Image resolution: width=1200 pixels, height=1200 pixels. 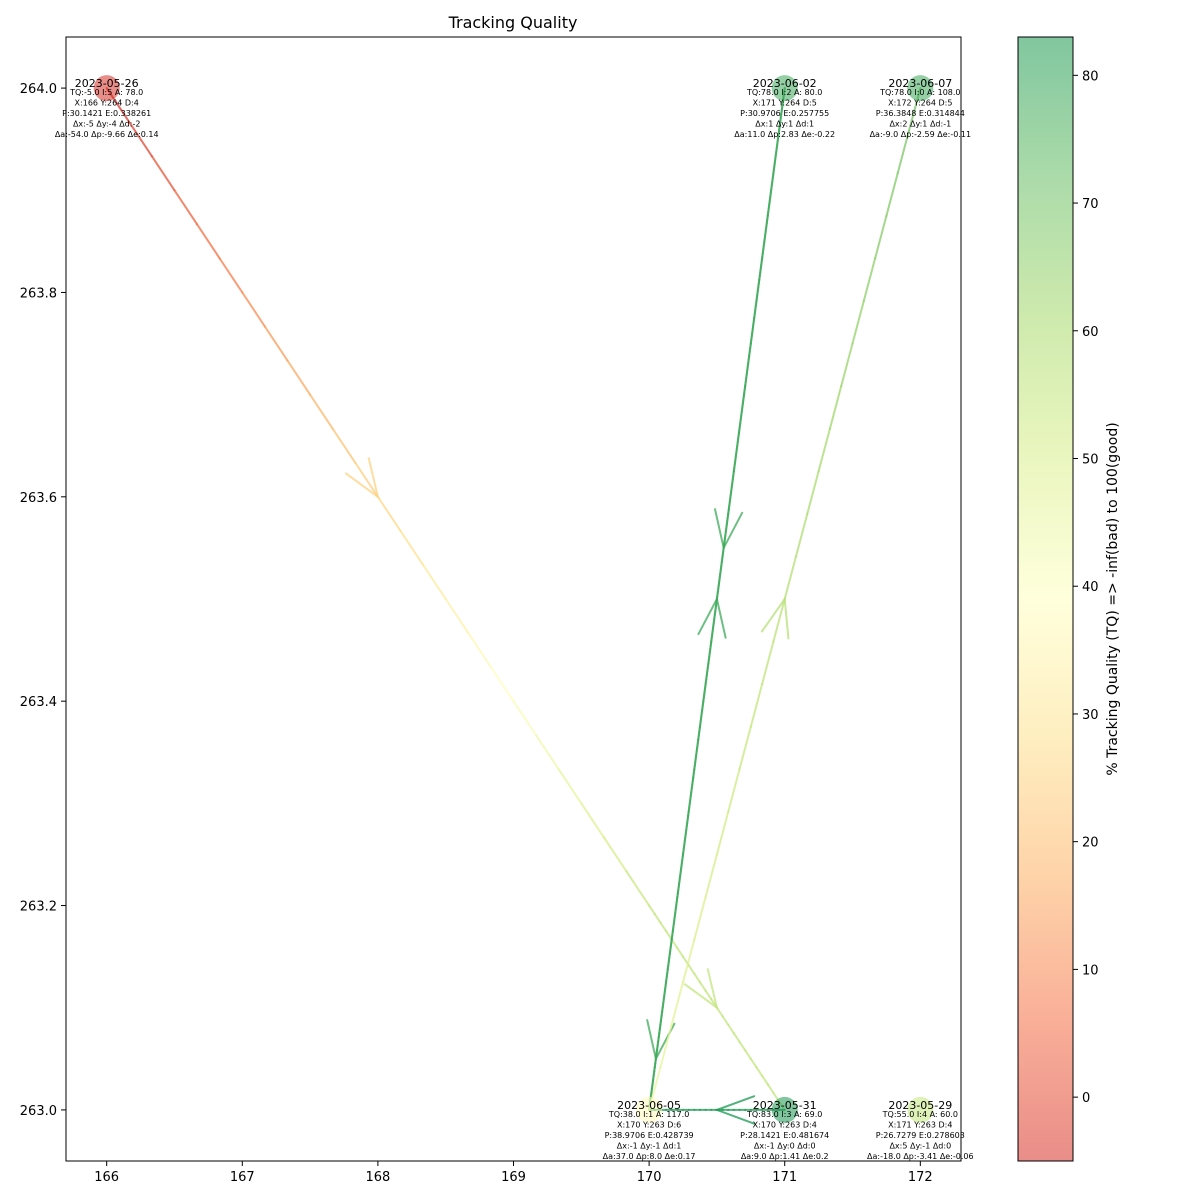 What do you see at coordinates (784, 113) in the screenshot?
I see `point-info-line: P:30.9706 E:0.257755` at bounding box center [784, 113].